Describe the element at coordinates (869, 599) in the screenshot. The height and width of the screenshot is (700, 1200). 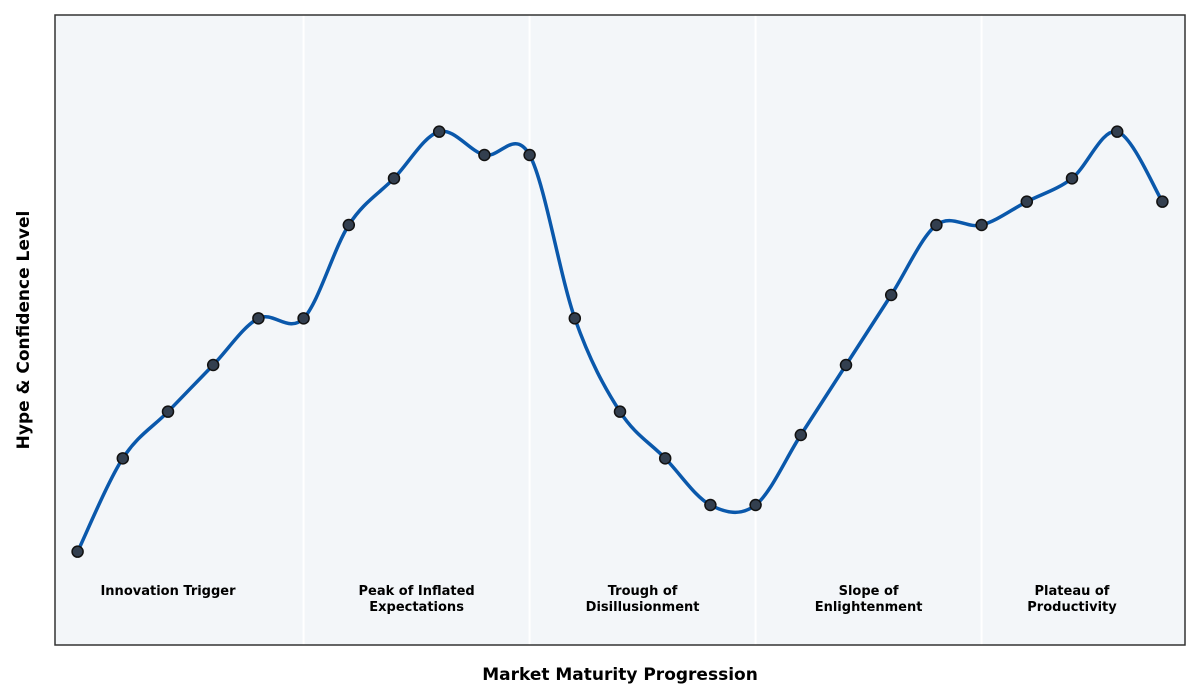
I see `phase-label-4: Slope of Enlightenment` at that location.